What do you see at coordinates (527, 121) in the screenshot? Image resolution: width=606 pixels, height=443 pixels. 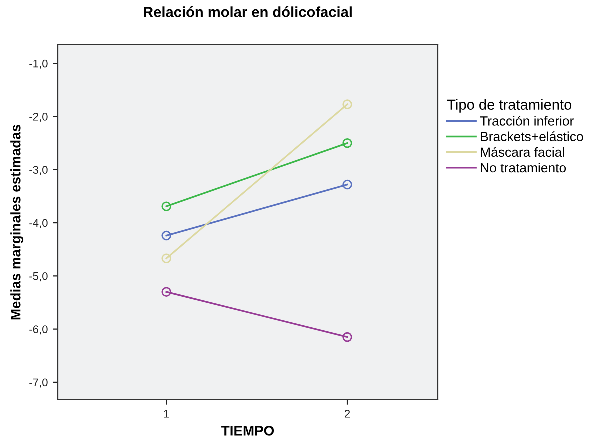 I see `legend-label: Tracción inferior` at bounding box center [527, 121].